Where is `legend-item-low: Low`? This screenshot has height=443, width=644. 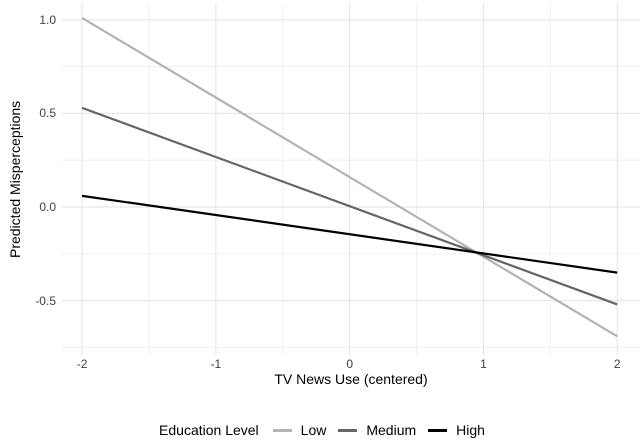
legend-item-low: Low is located at coordinates (299, 430).